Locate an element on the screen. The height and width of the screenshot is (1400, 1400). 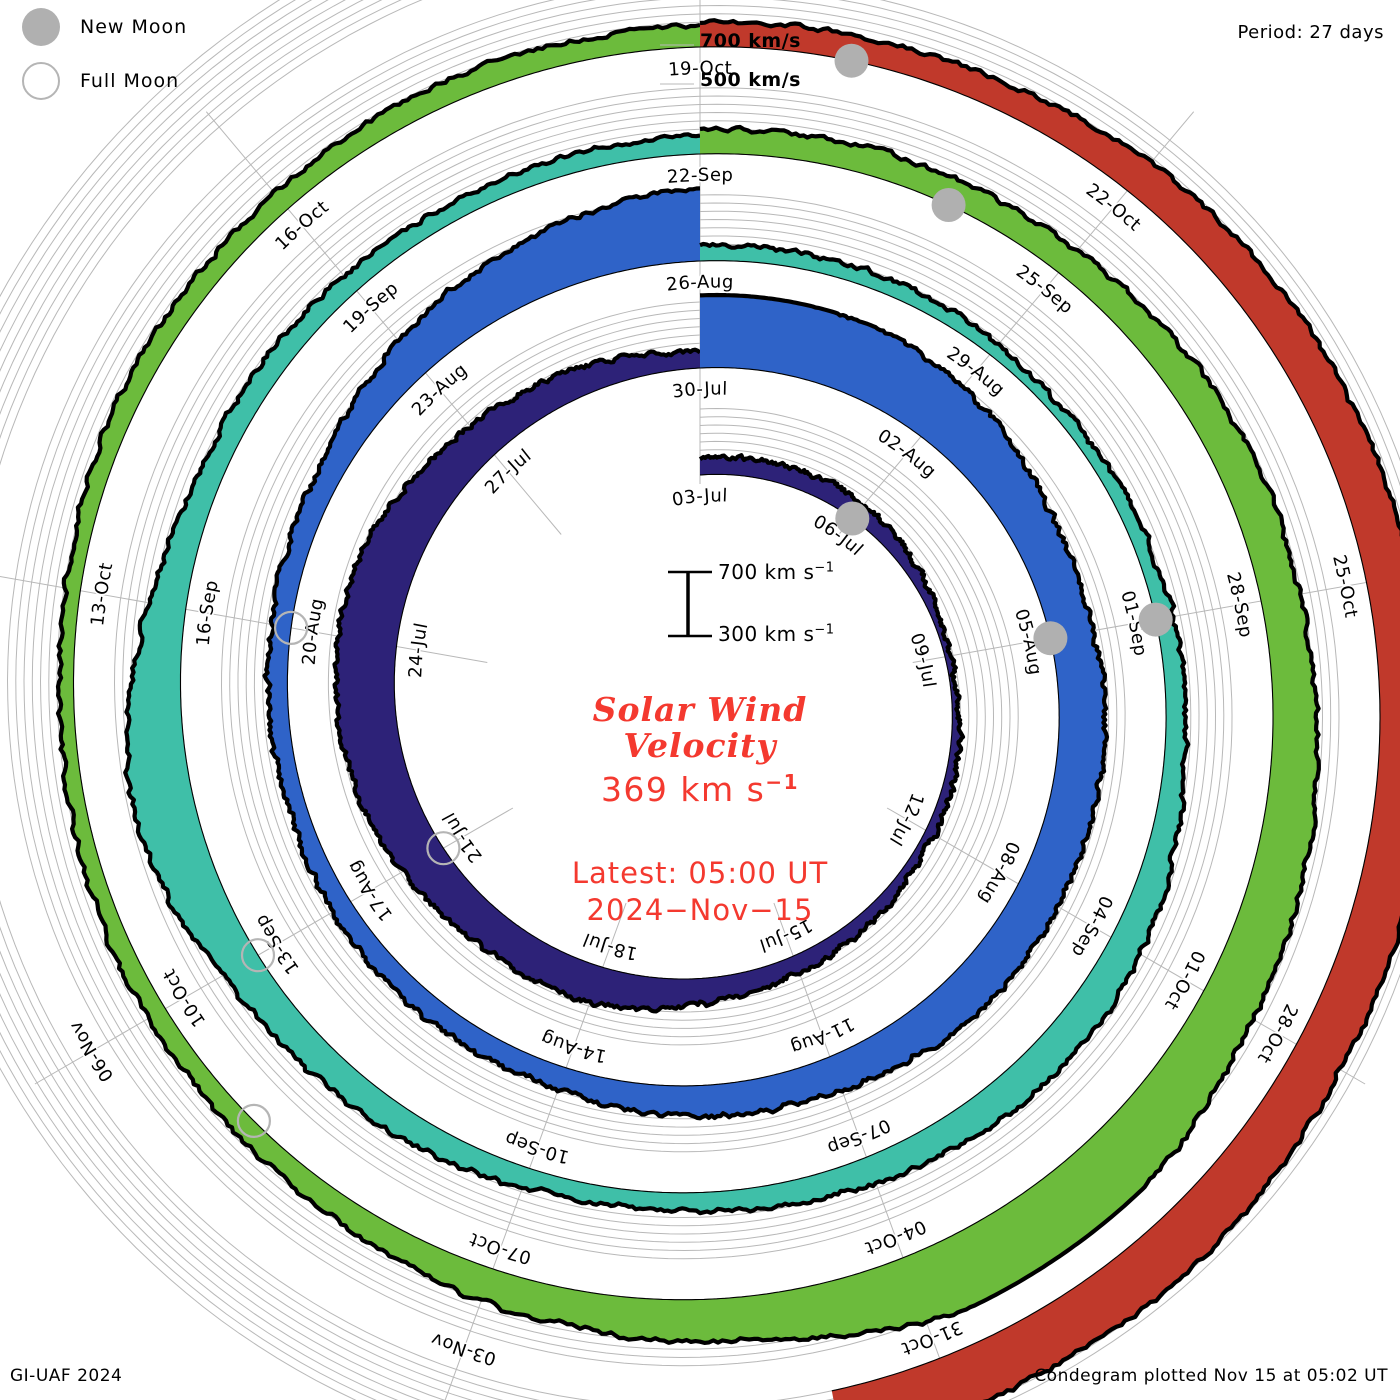
spiral-date-label: 10-Sep is located at coordinates (537, 1147).